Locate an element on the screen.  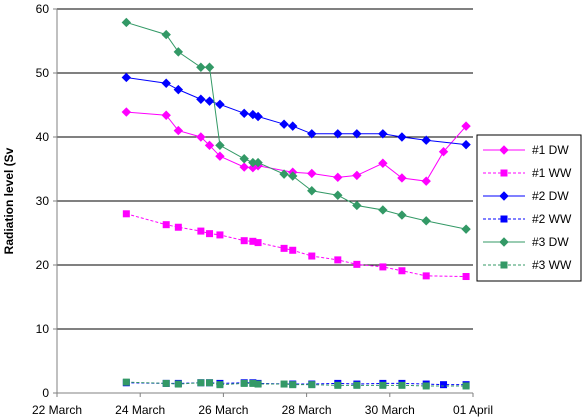
legend-label: #1 DW is located at coordinates (550, 150).